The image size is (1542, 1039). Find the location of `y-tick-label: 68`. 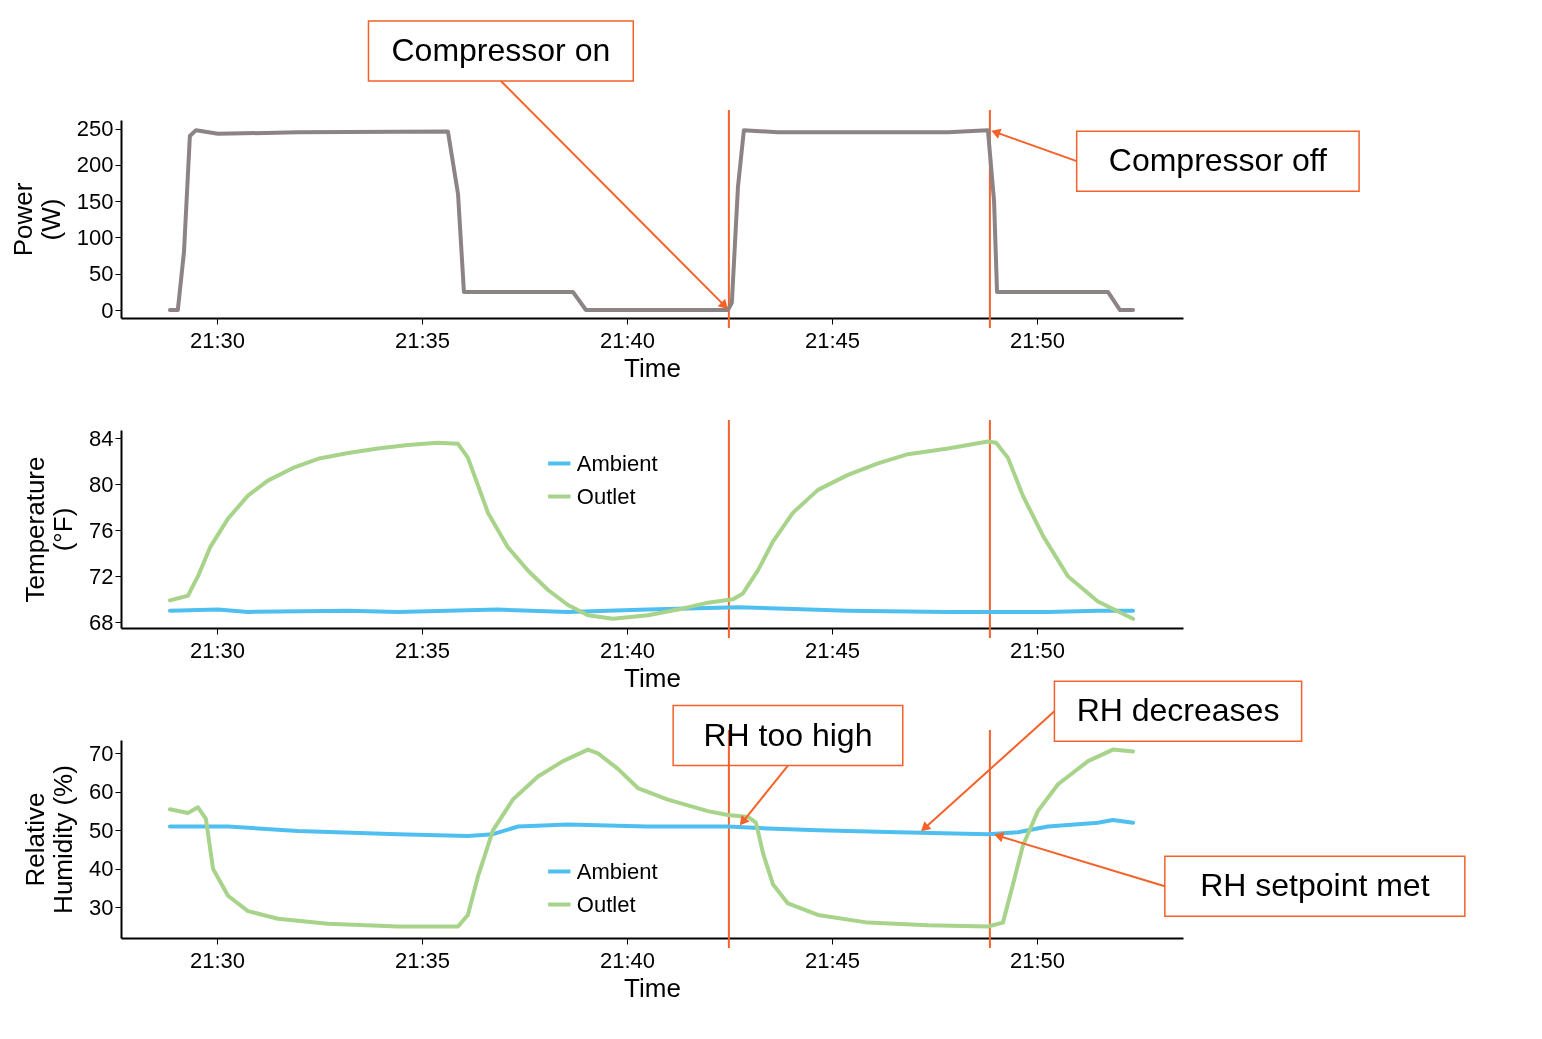

y-tick-label: 68 is located at coordinates (101, 622).